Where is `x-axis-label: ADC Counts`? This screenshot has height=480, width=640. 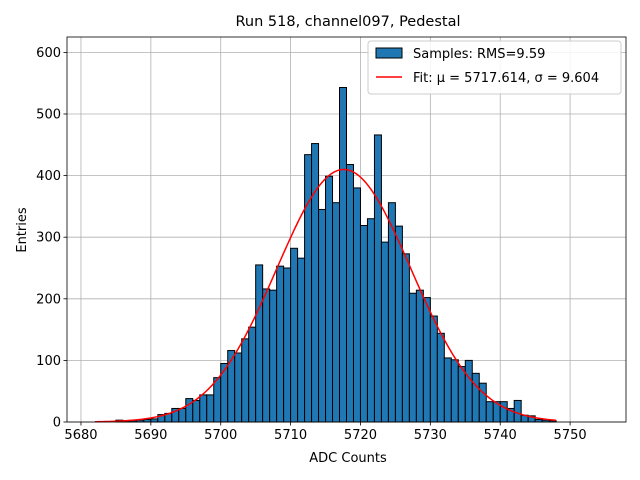 x-axis-label: ADC Counts is located at coordinates (348, 458).